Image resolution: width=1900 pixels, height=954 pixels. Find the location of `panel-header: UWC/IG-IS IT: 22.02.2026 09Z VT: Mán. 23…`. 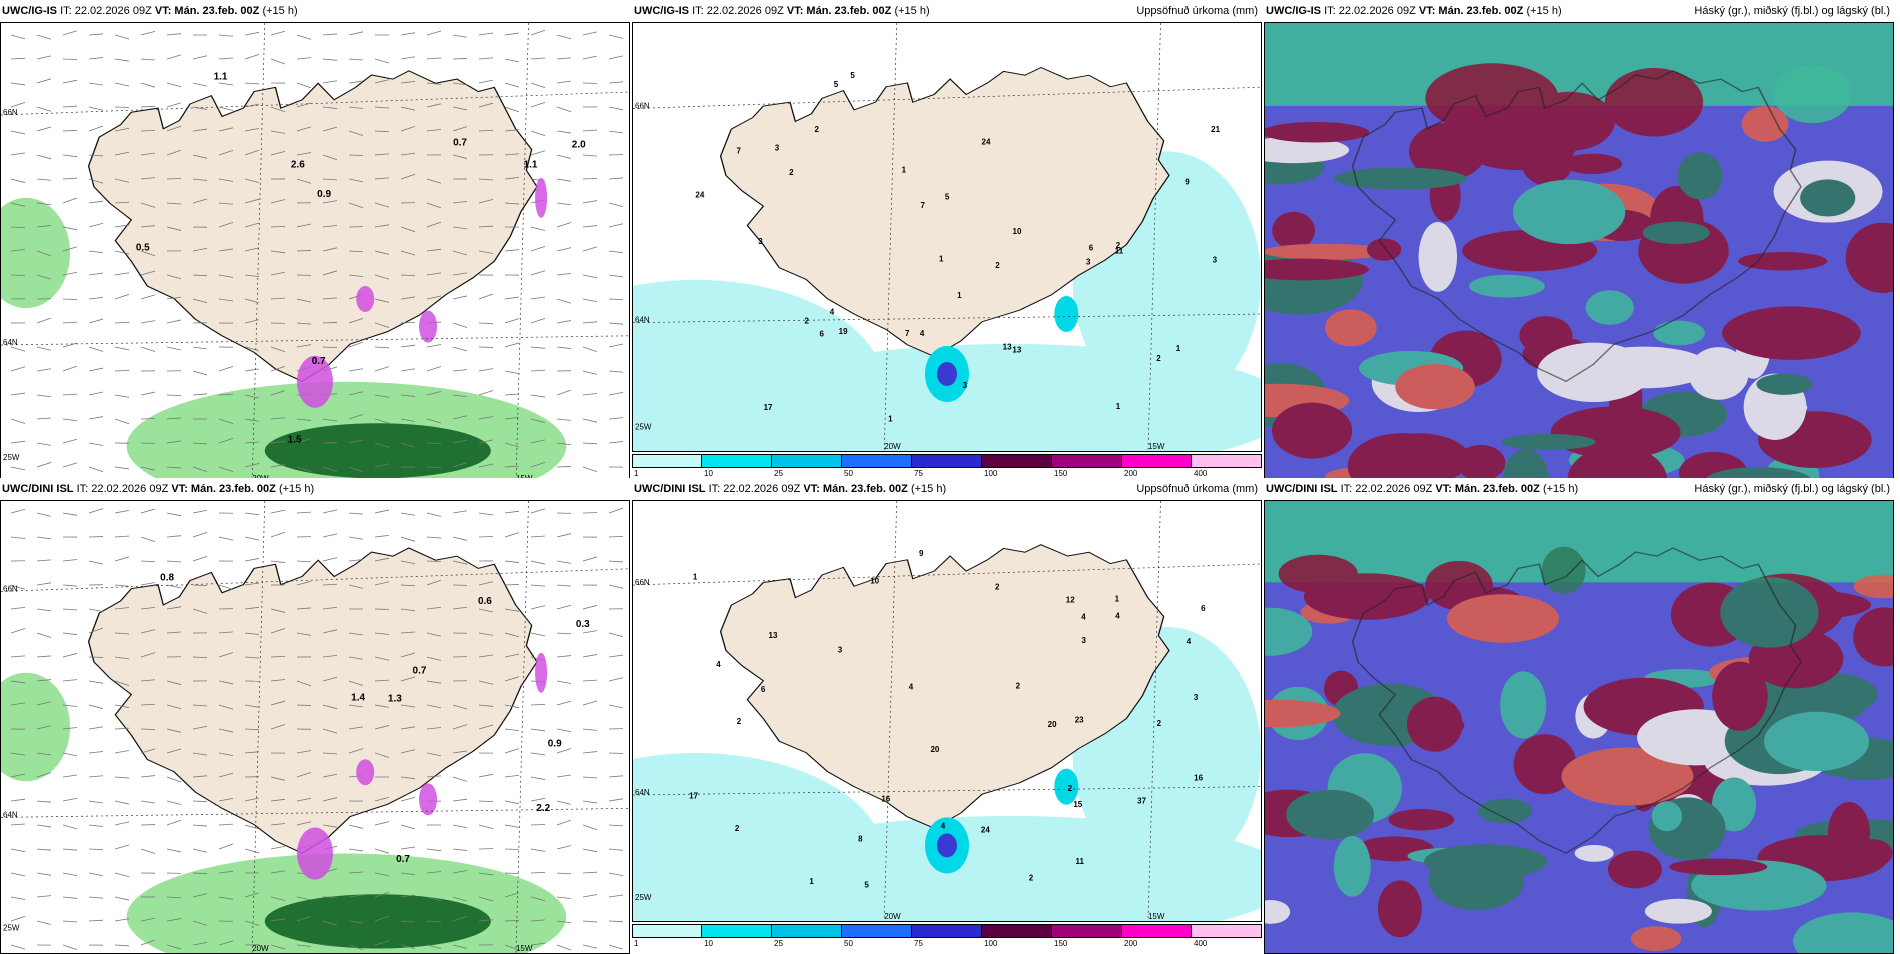

panel-header: UWC/IG-IS IT: 22.02.2026 09Z VT: Mán. 23… is located at coordinates (947, 11).